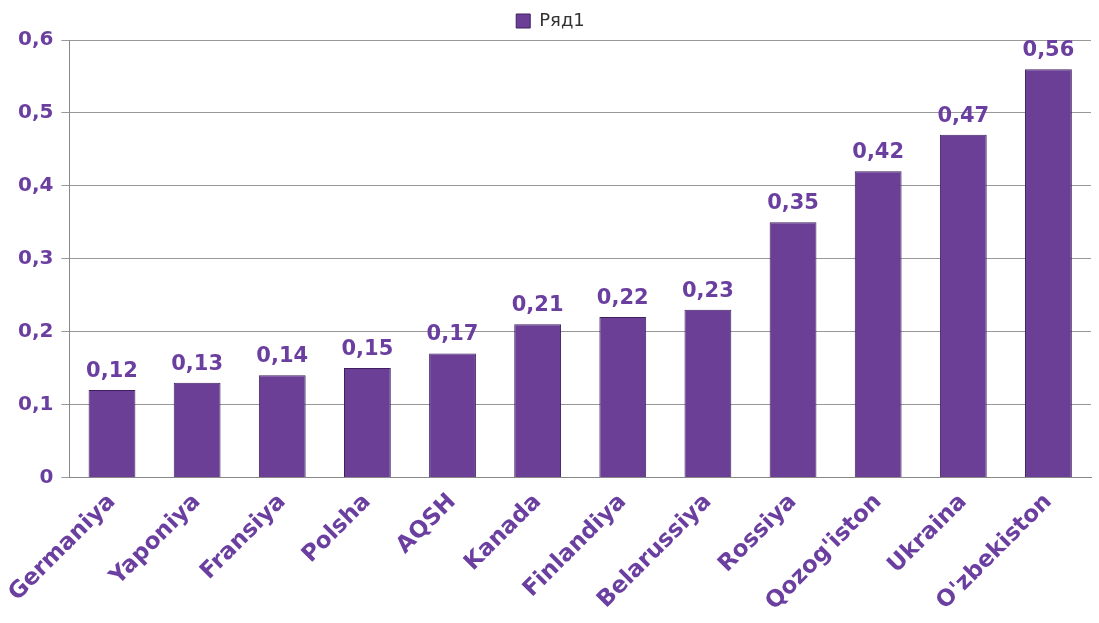 The width and height of the screenshot is (1099, 623). What do you see at coordinates (537, 304) in the screenshot?
I see `data-label: 0,21` at bounding box center [537, 304].